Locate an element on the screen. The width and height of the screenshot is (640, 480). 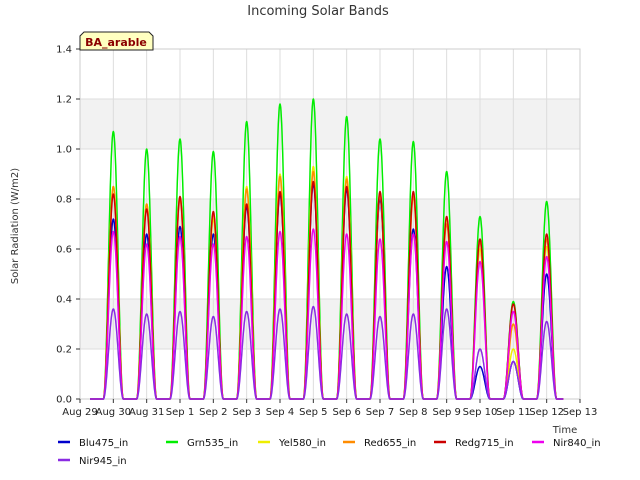
x-tick-label: Sep 4 is located at coordinates (280, 412).